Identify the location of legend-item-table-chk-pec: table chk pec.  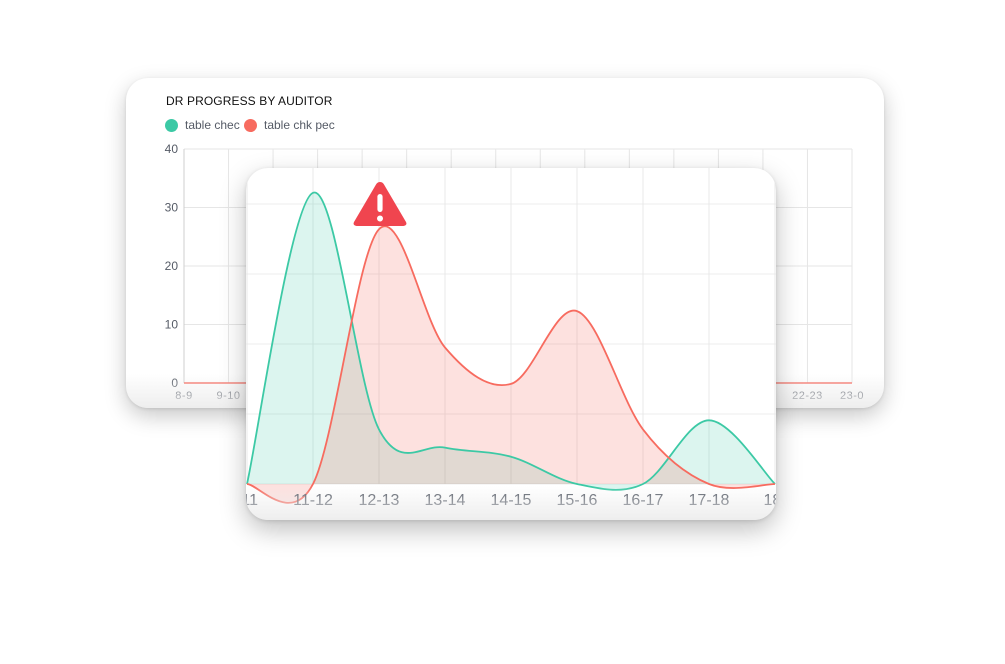
(289, 125).